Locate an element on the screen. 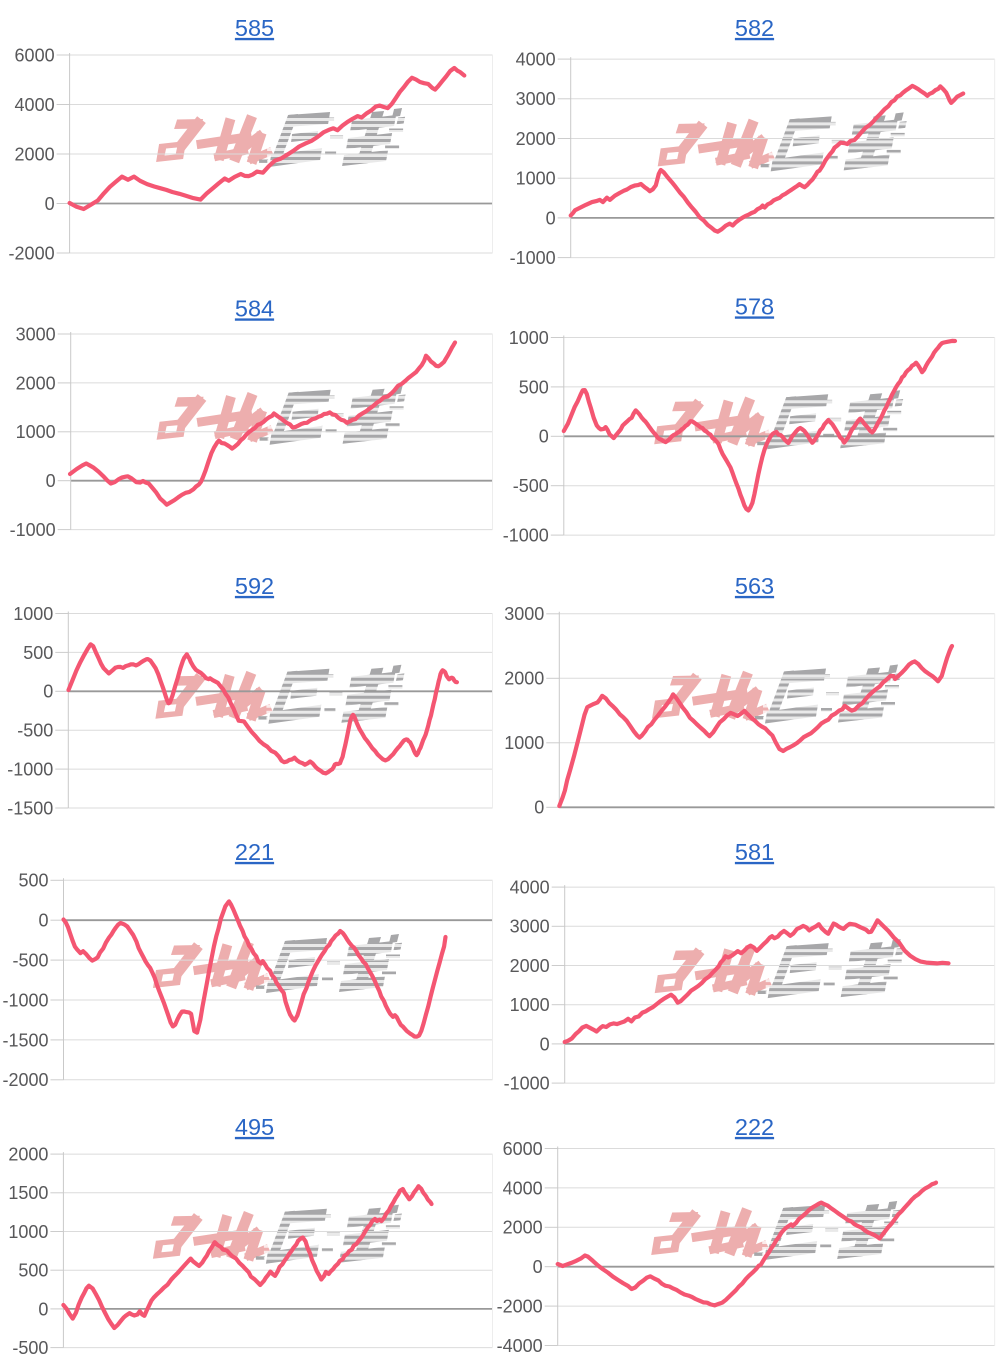  svg-text: 563 is located at coordinates (754, 586).